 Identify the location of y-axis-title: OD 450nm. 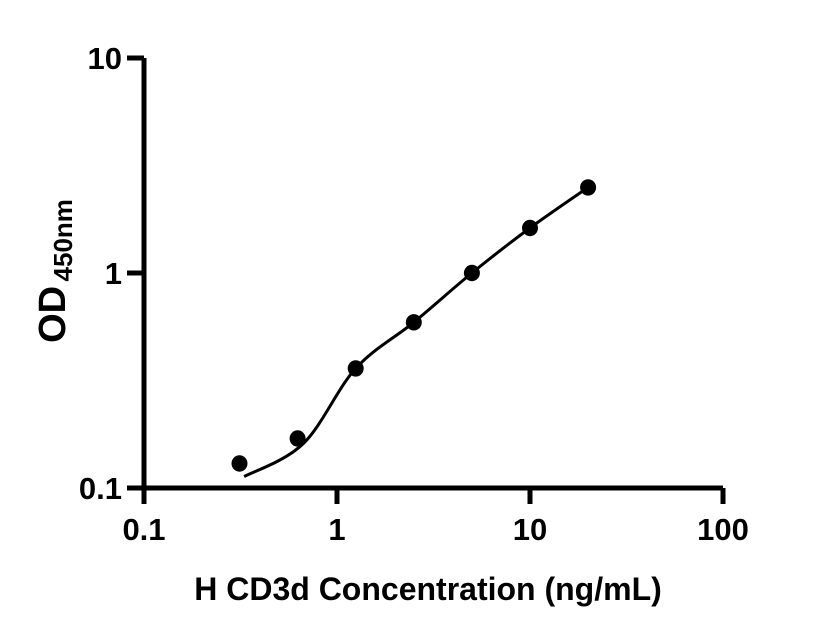
(55, 271).